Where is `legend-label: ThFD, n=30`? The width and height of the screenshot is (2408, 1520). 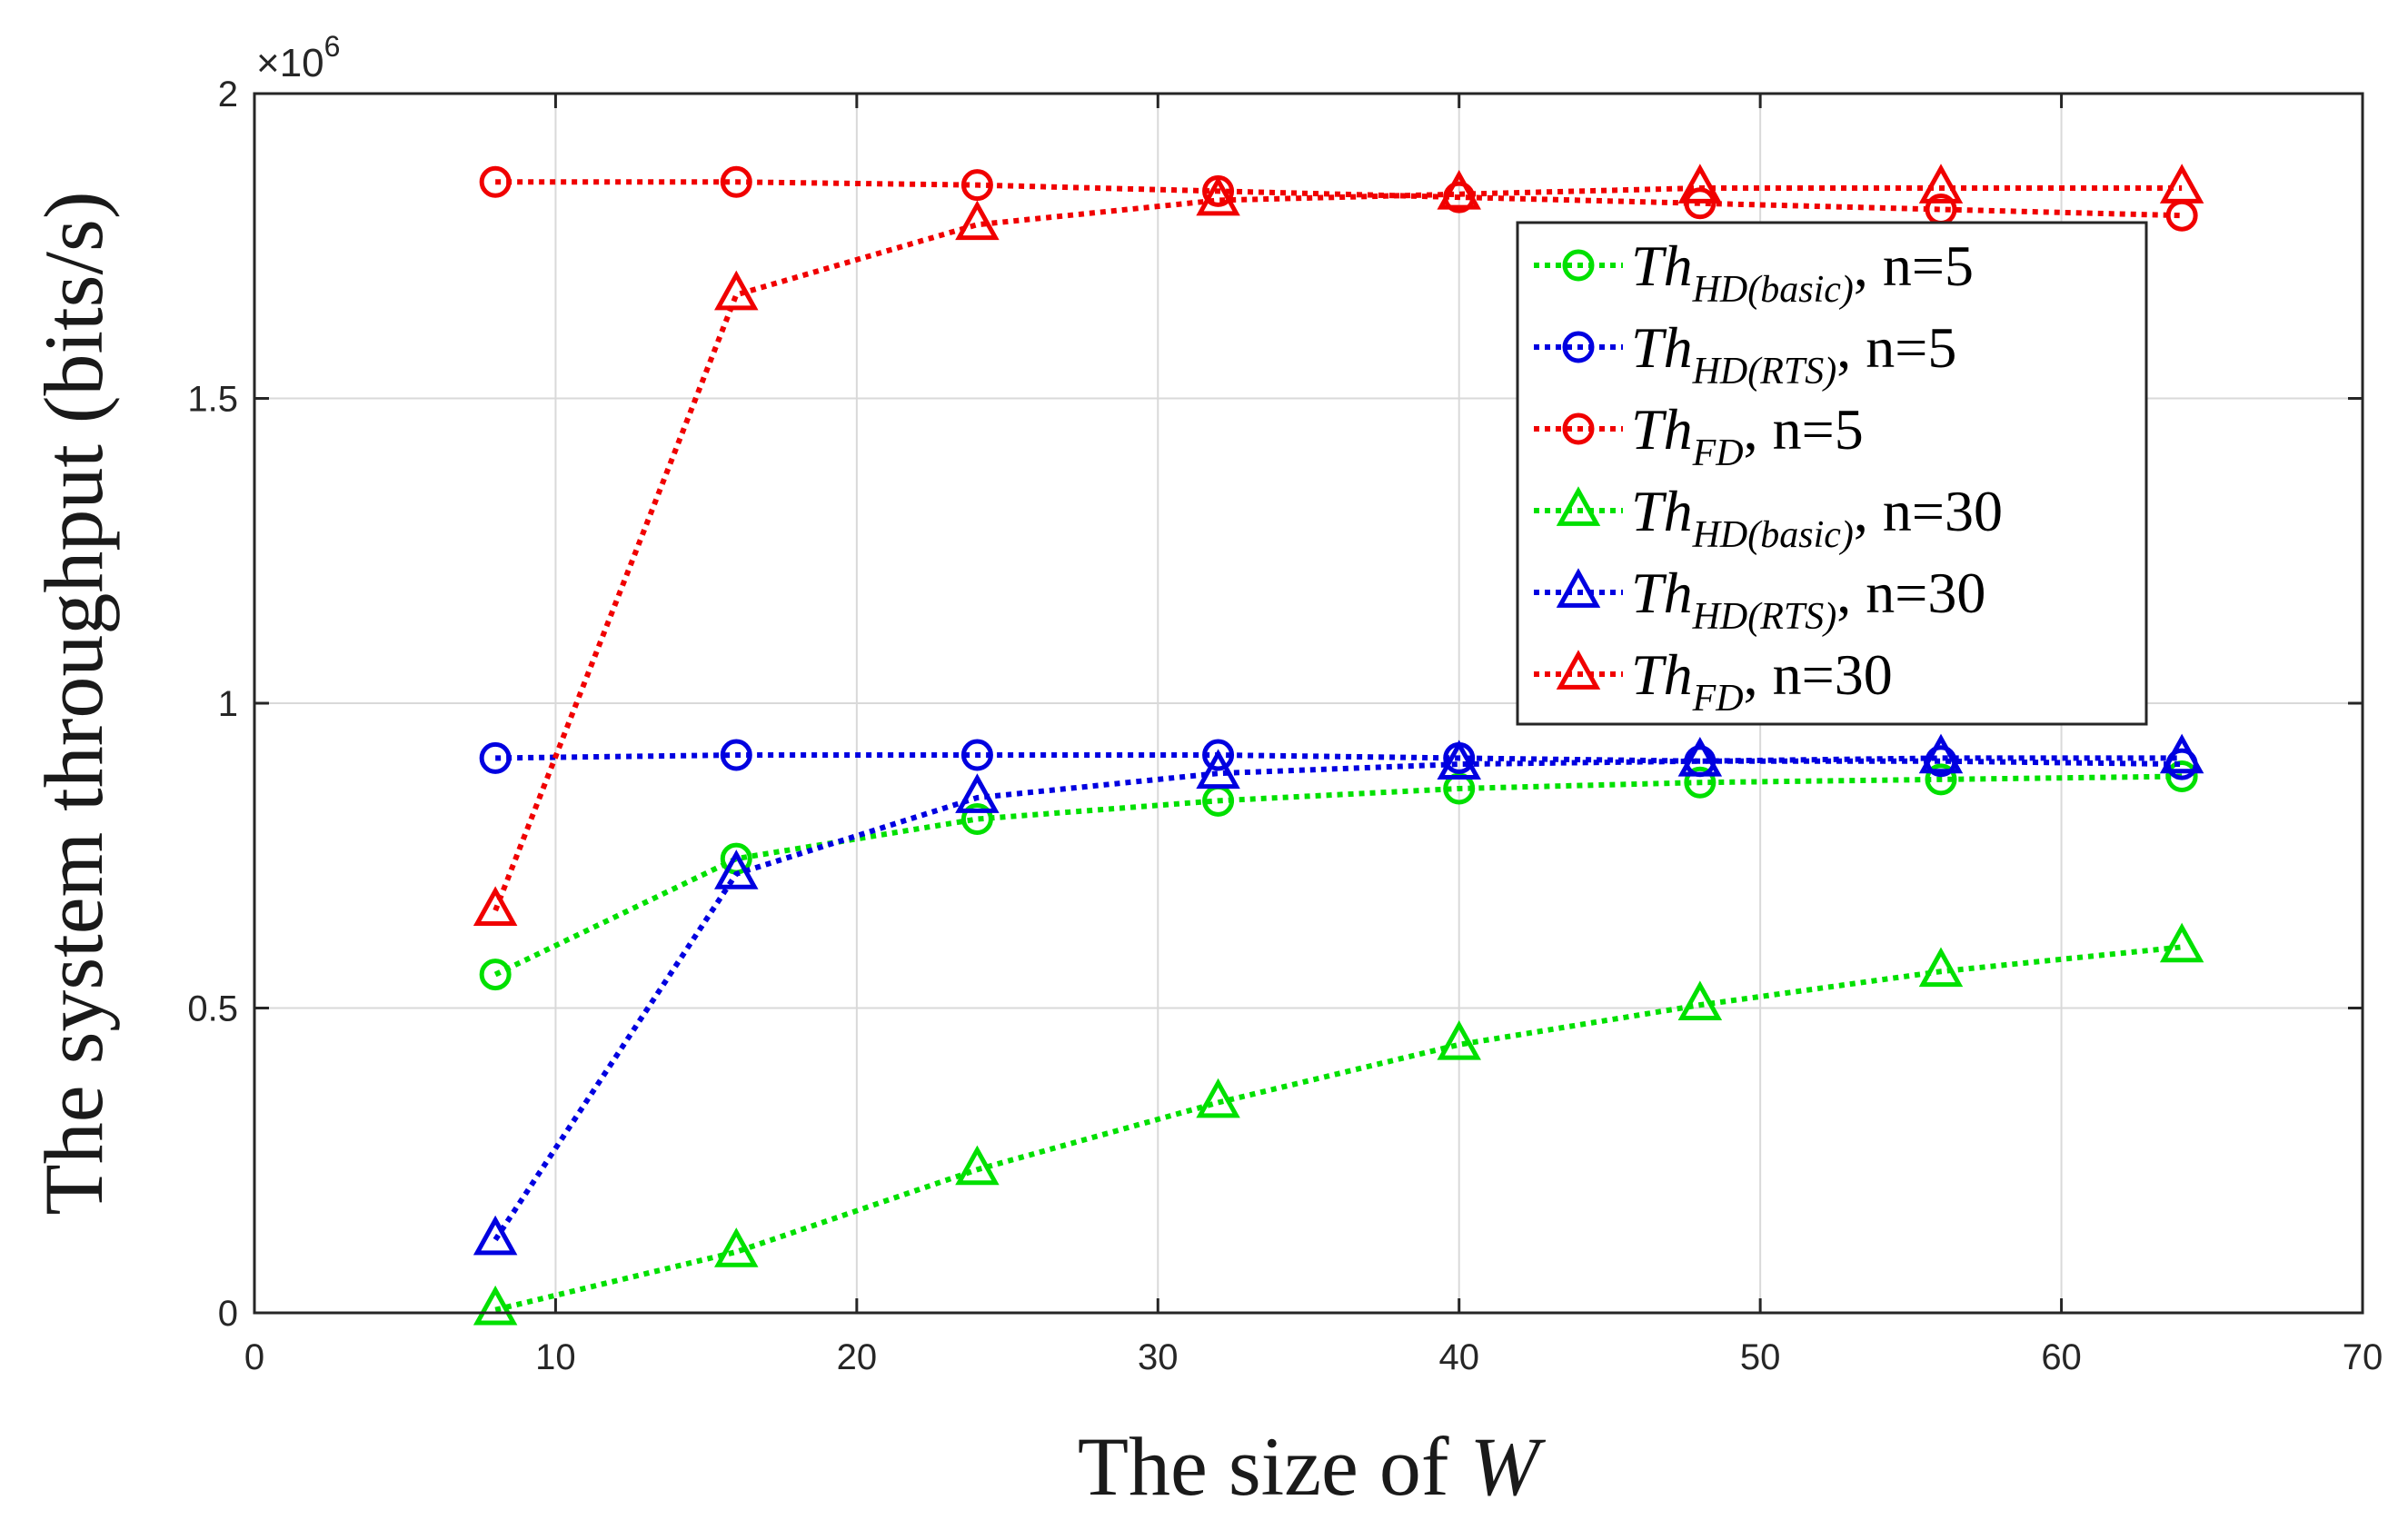
legend-label: ThFD, n=30 is located at coordinates (1762, 681).